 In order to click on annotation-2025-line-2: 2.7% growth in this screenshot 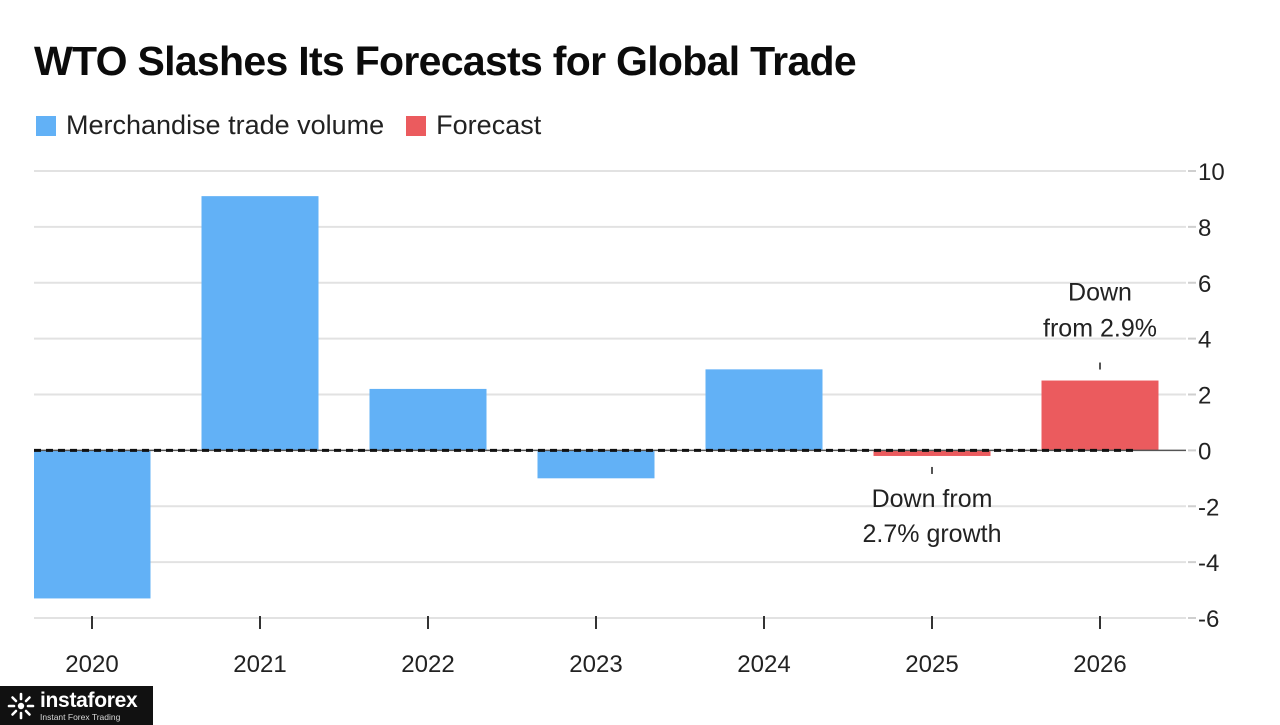, I will do `click(932, 534)`.